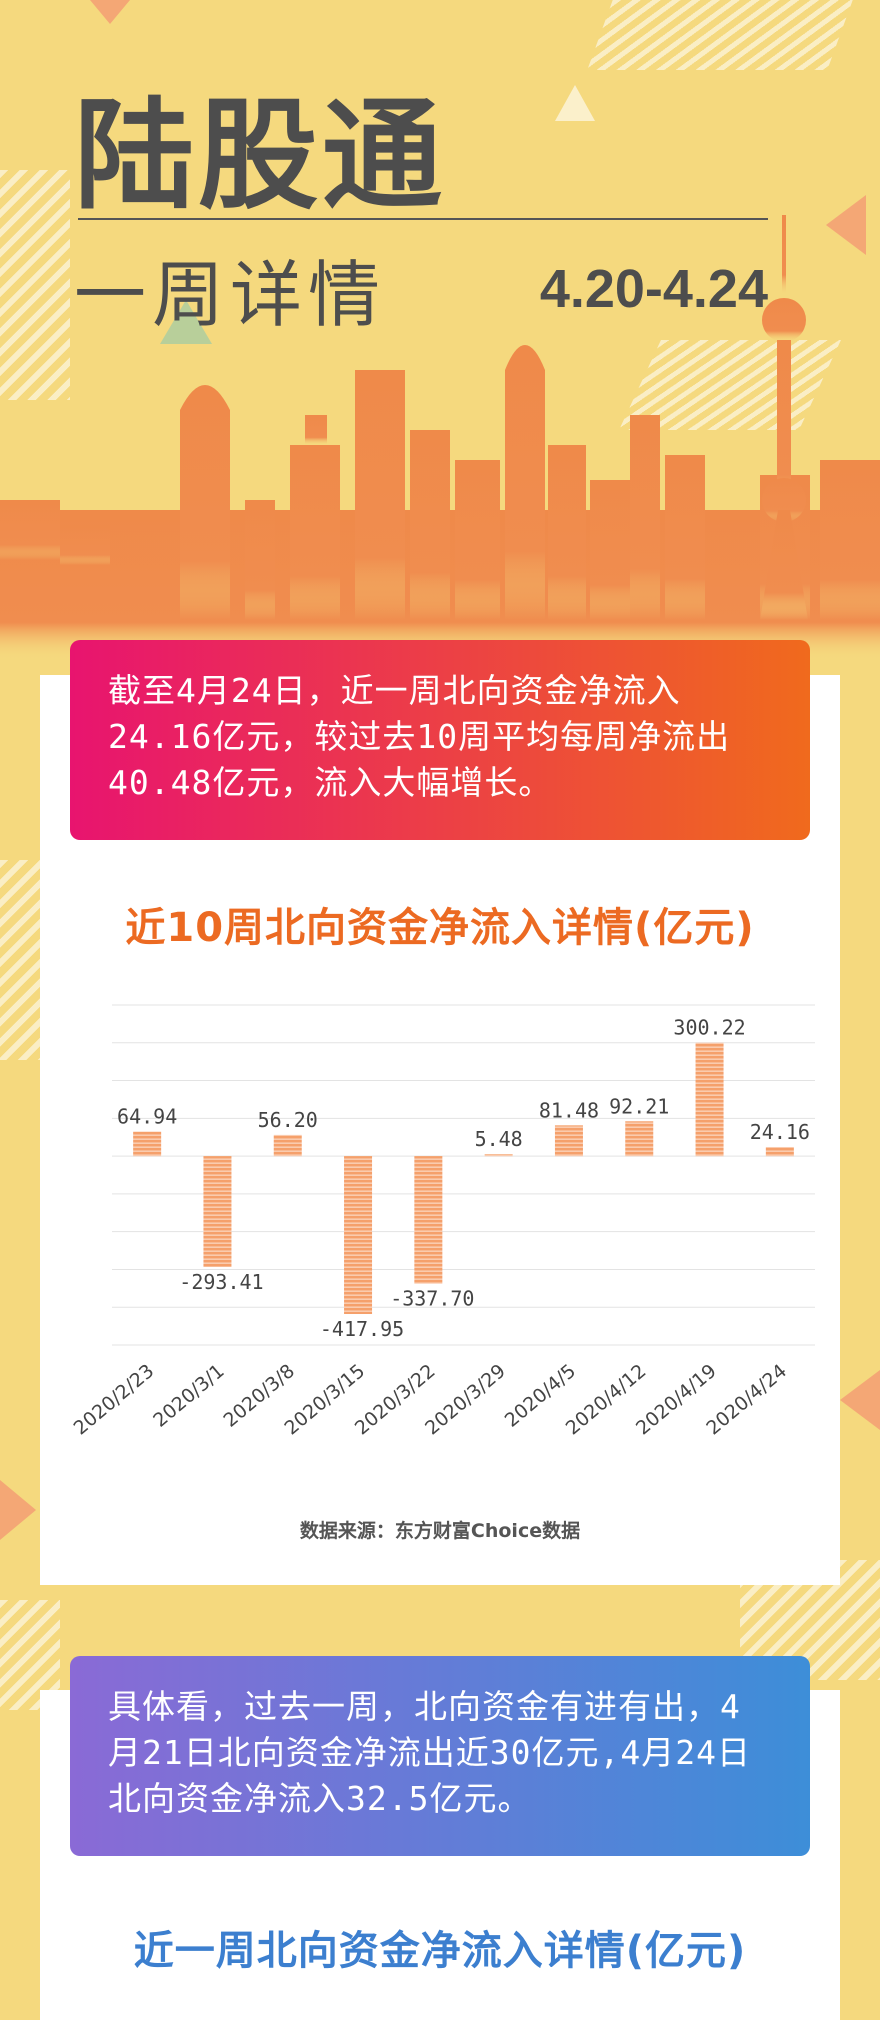 The width and height of the screenshot is (880, 2020). I want to click on page-subtitle: 一周详情, so click(230, 295).